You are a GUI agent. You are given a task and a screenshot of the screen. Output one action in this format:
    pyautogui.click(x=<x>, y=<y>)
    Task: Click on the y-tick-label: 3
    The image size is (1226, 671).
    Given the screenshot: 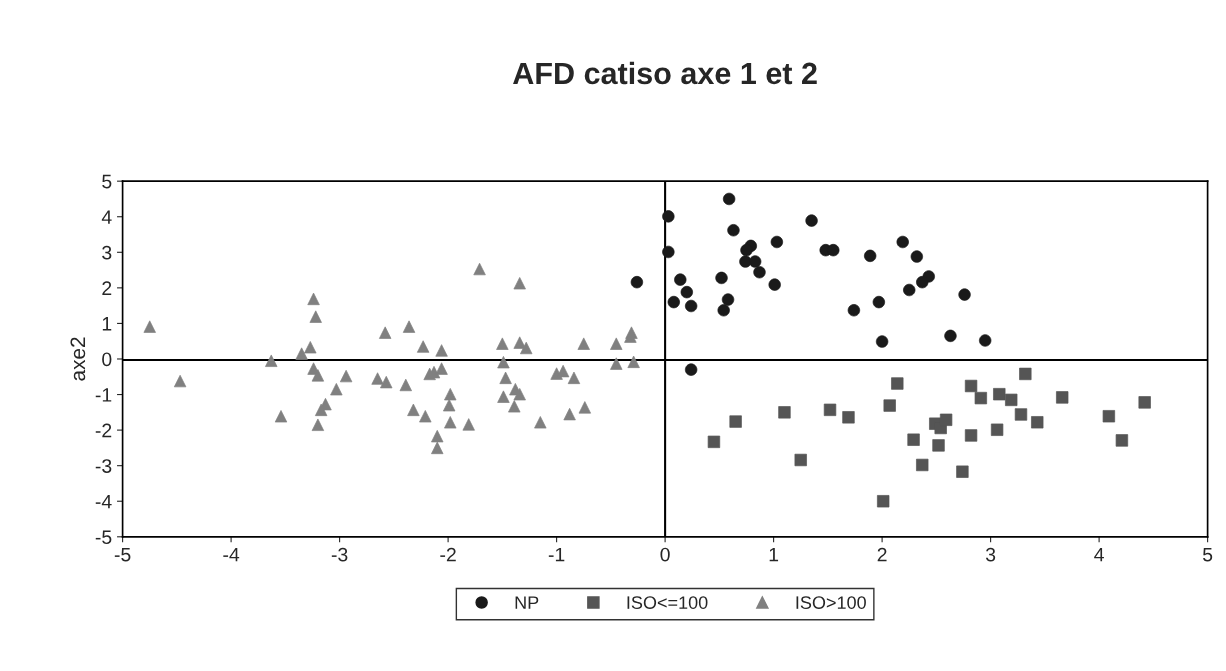 What is the action you would take?
    pyautogui.click(x=107, y=252)
    